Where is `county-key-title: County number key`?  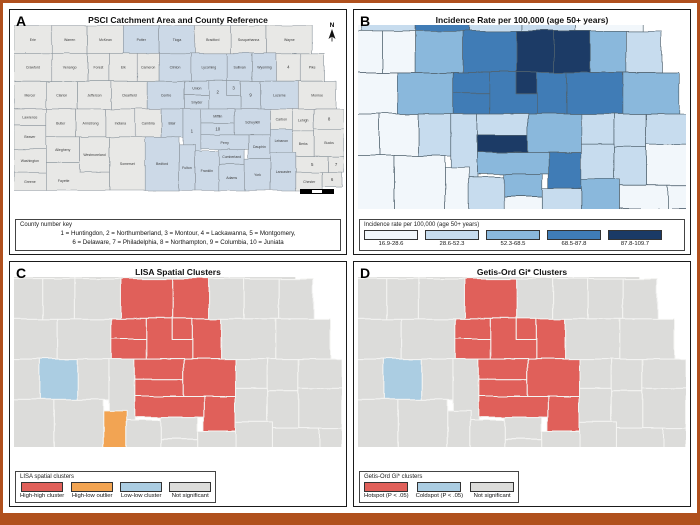
county-key-title: County number key is located at coordinates (46, 225).